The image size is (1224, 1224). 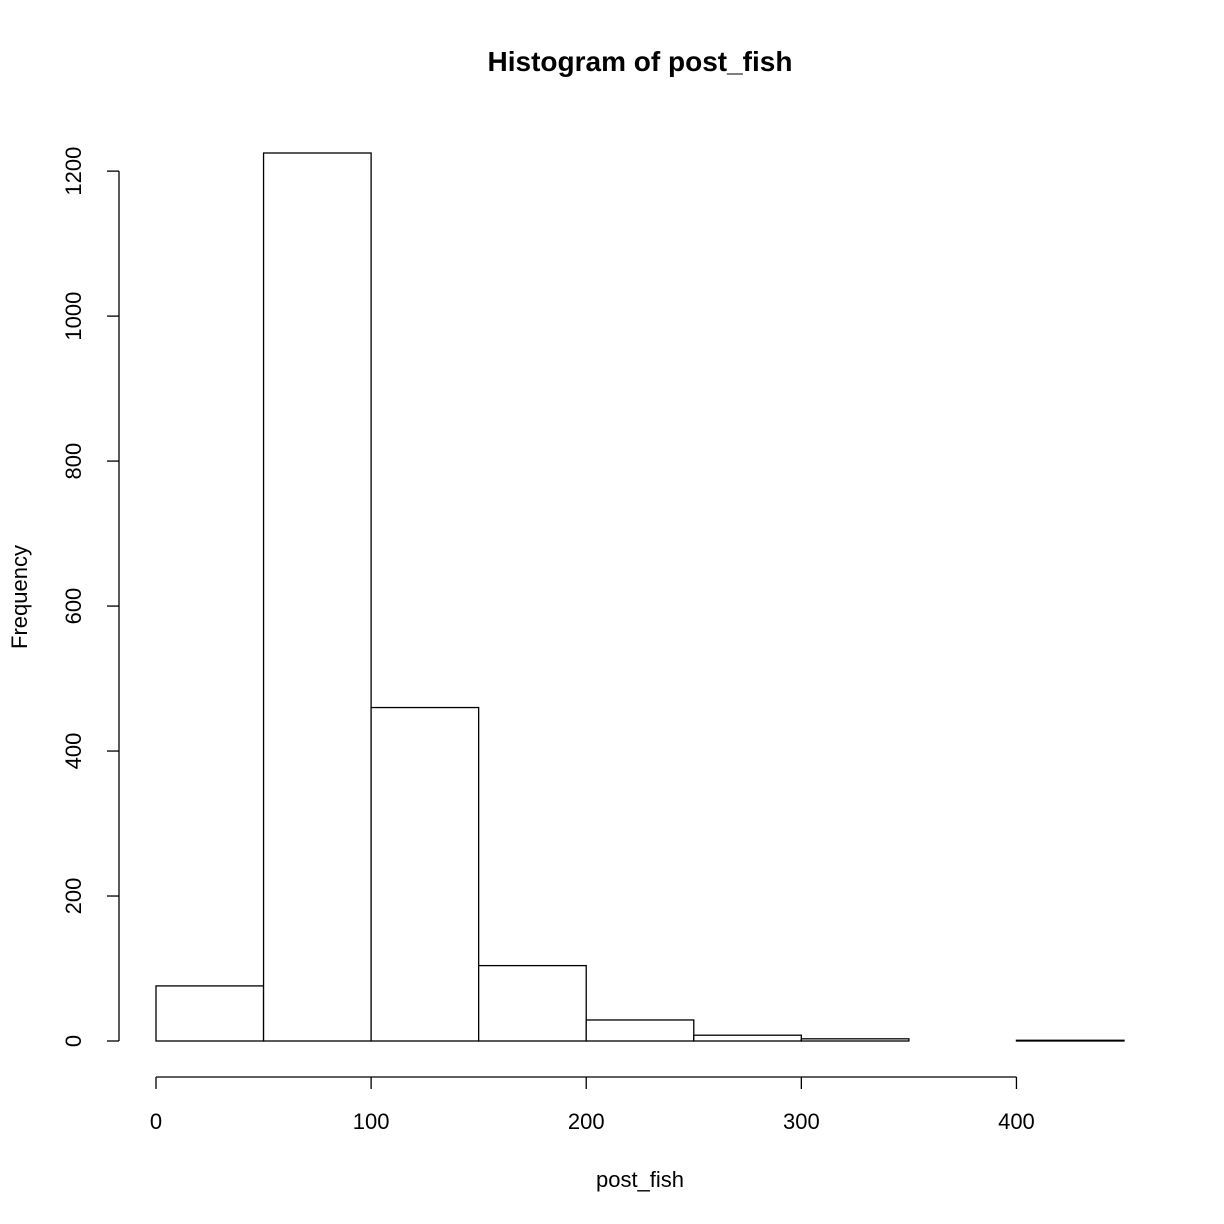 What do you see at coordinates (640, 1179) in the screenshot?
I see `x-axis-label: post_fish` at bounding box center [640, 1179].